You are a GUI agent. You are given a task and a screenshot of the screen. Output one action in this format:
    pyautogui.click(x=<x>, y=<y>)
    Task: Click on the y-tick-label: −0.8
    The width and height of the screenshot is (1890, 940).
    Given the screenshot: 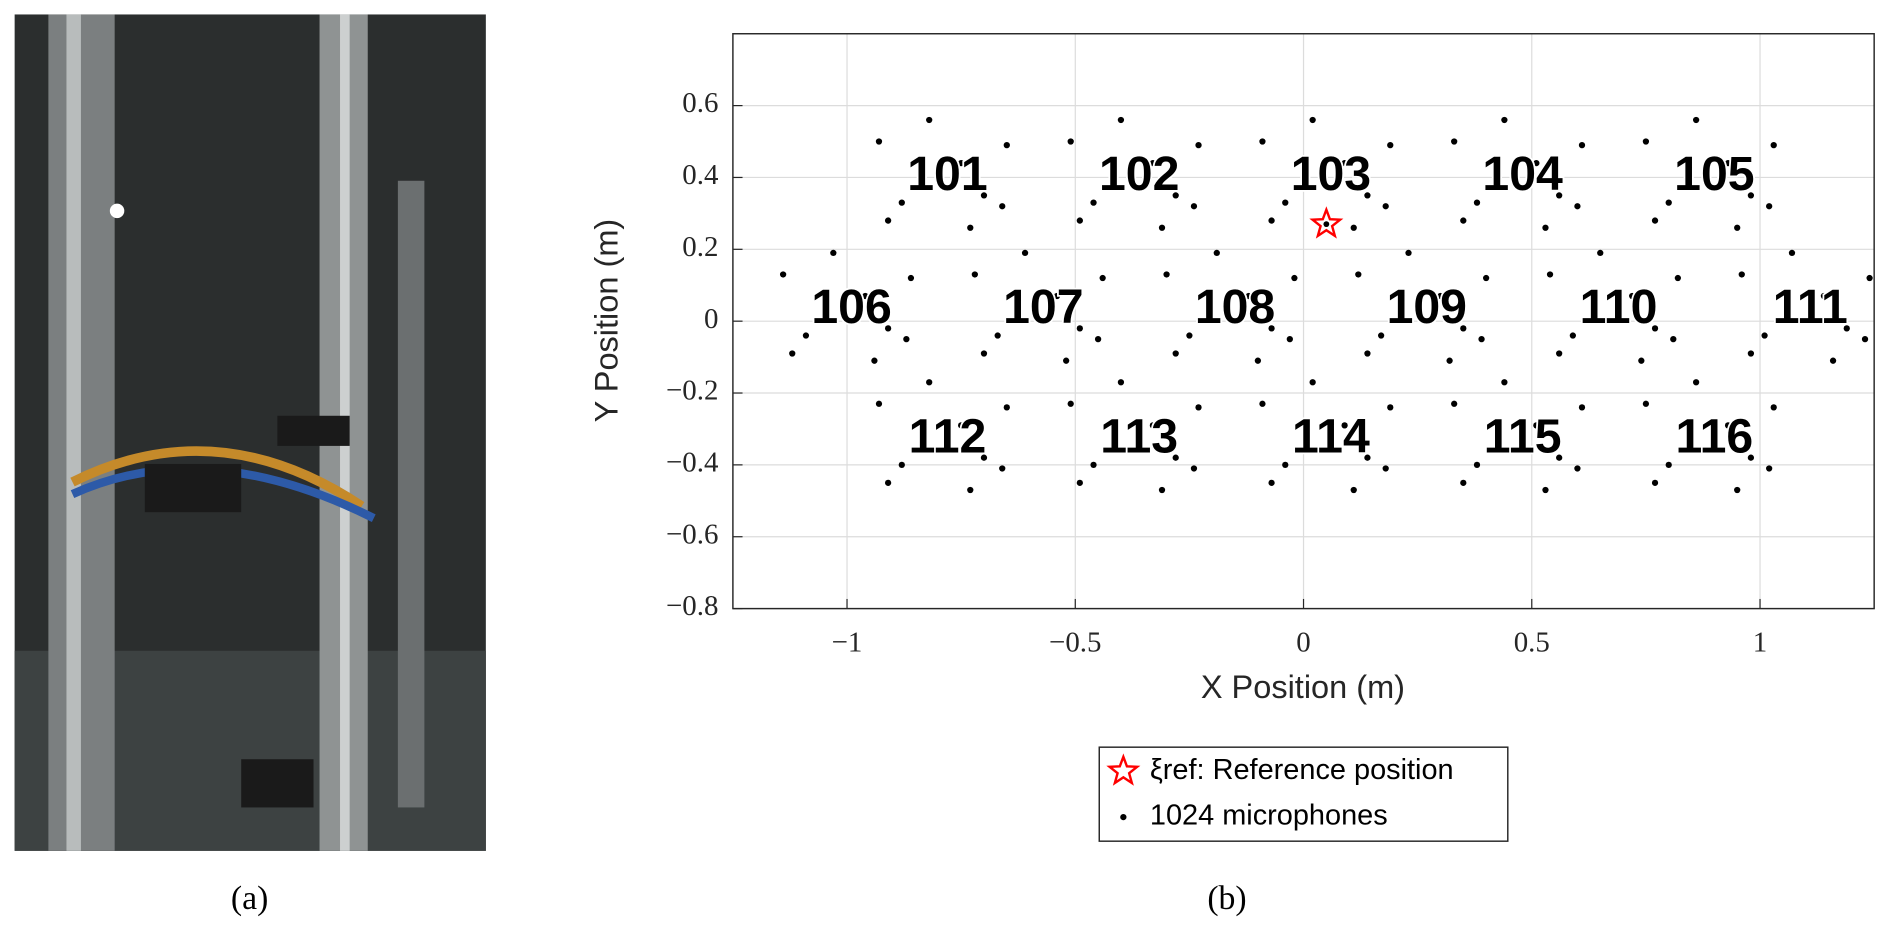 What is the action you would take?
    pyautogui.click(x=692, y=606)
    